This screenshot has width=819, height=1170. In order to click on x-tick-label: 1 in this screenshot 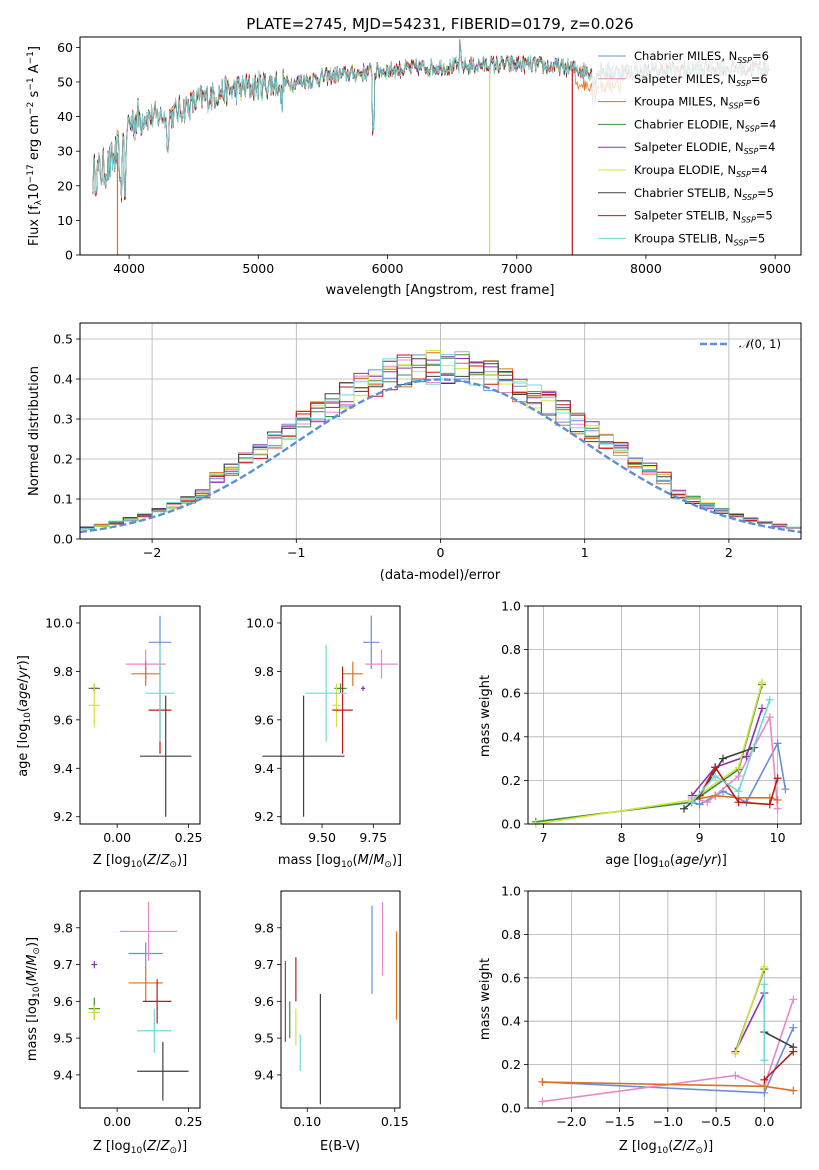, I will do `click(585, 552)`.